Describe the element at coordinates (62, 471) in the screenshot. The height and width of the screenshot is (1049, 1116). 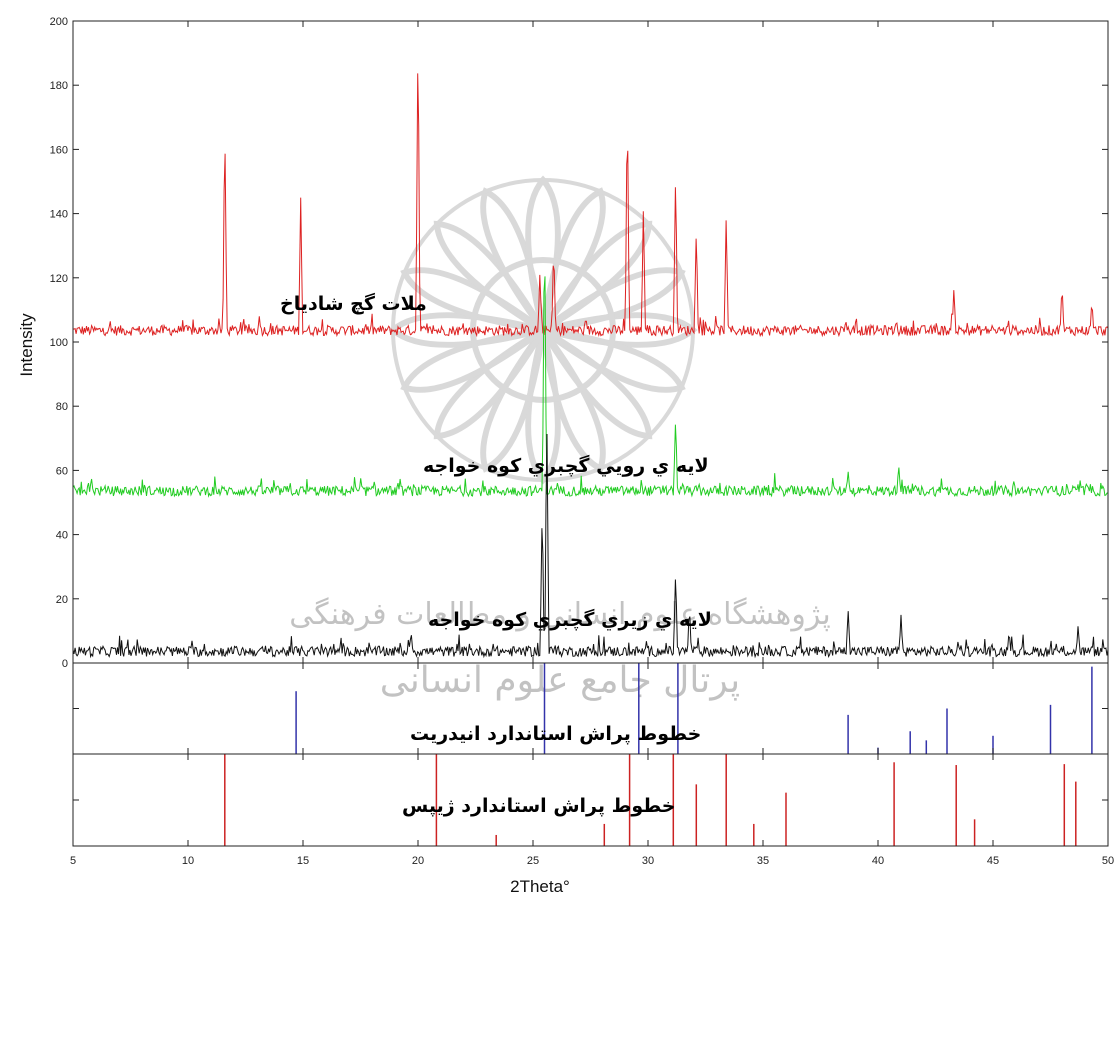
I see `y-tick-label: 60` at that location.